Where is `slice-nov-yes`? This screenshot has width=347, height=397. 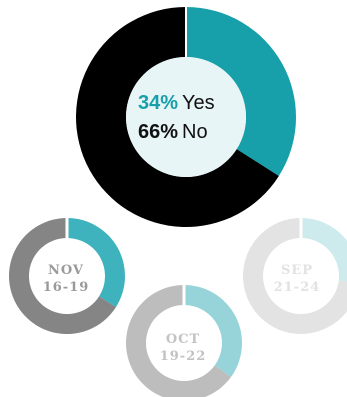 slice-nov-yes is located at coordinates (96, 263).